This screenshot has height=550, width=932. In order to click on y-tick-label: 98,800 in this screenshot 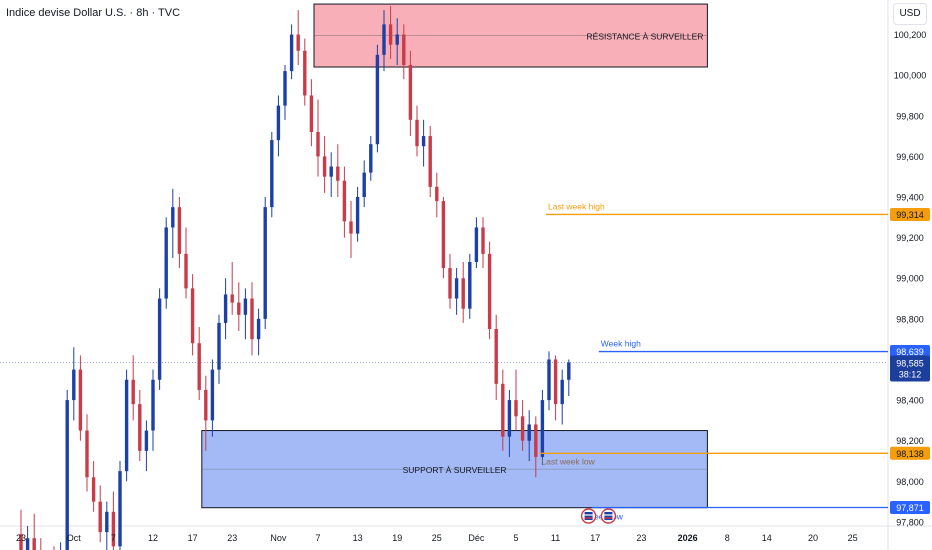, I will do `click(910, 319)`.